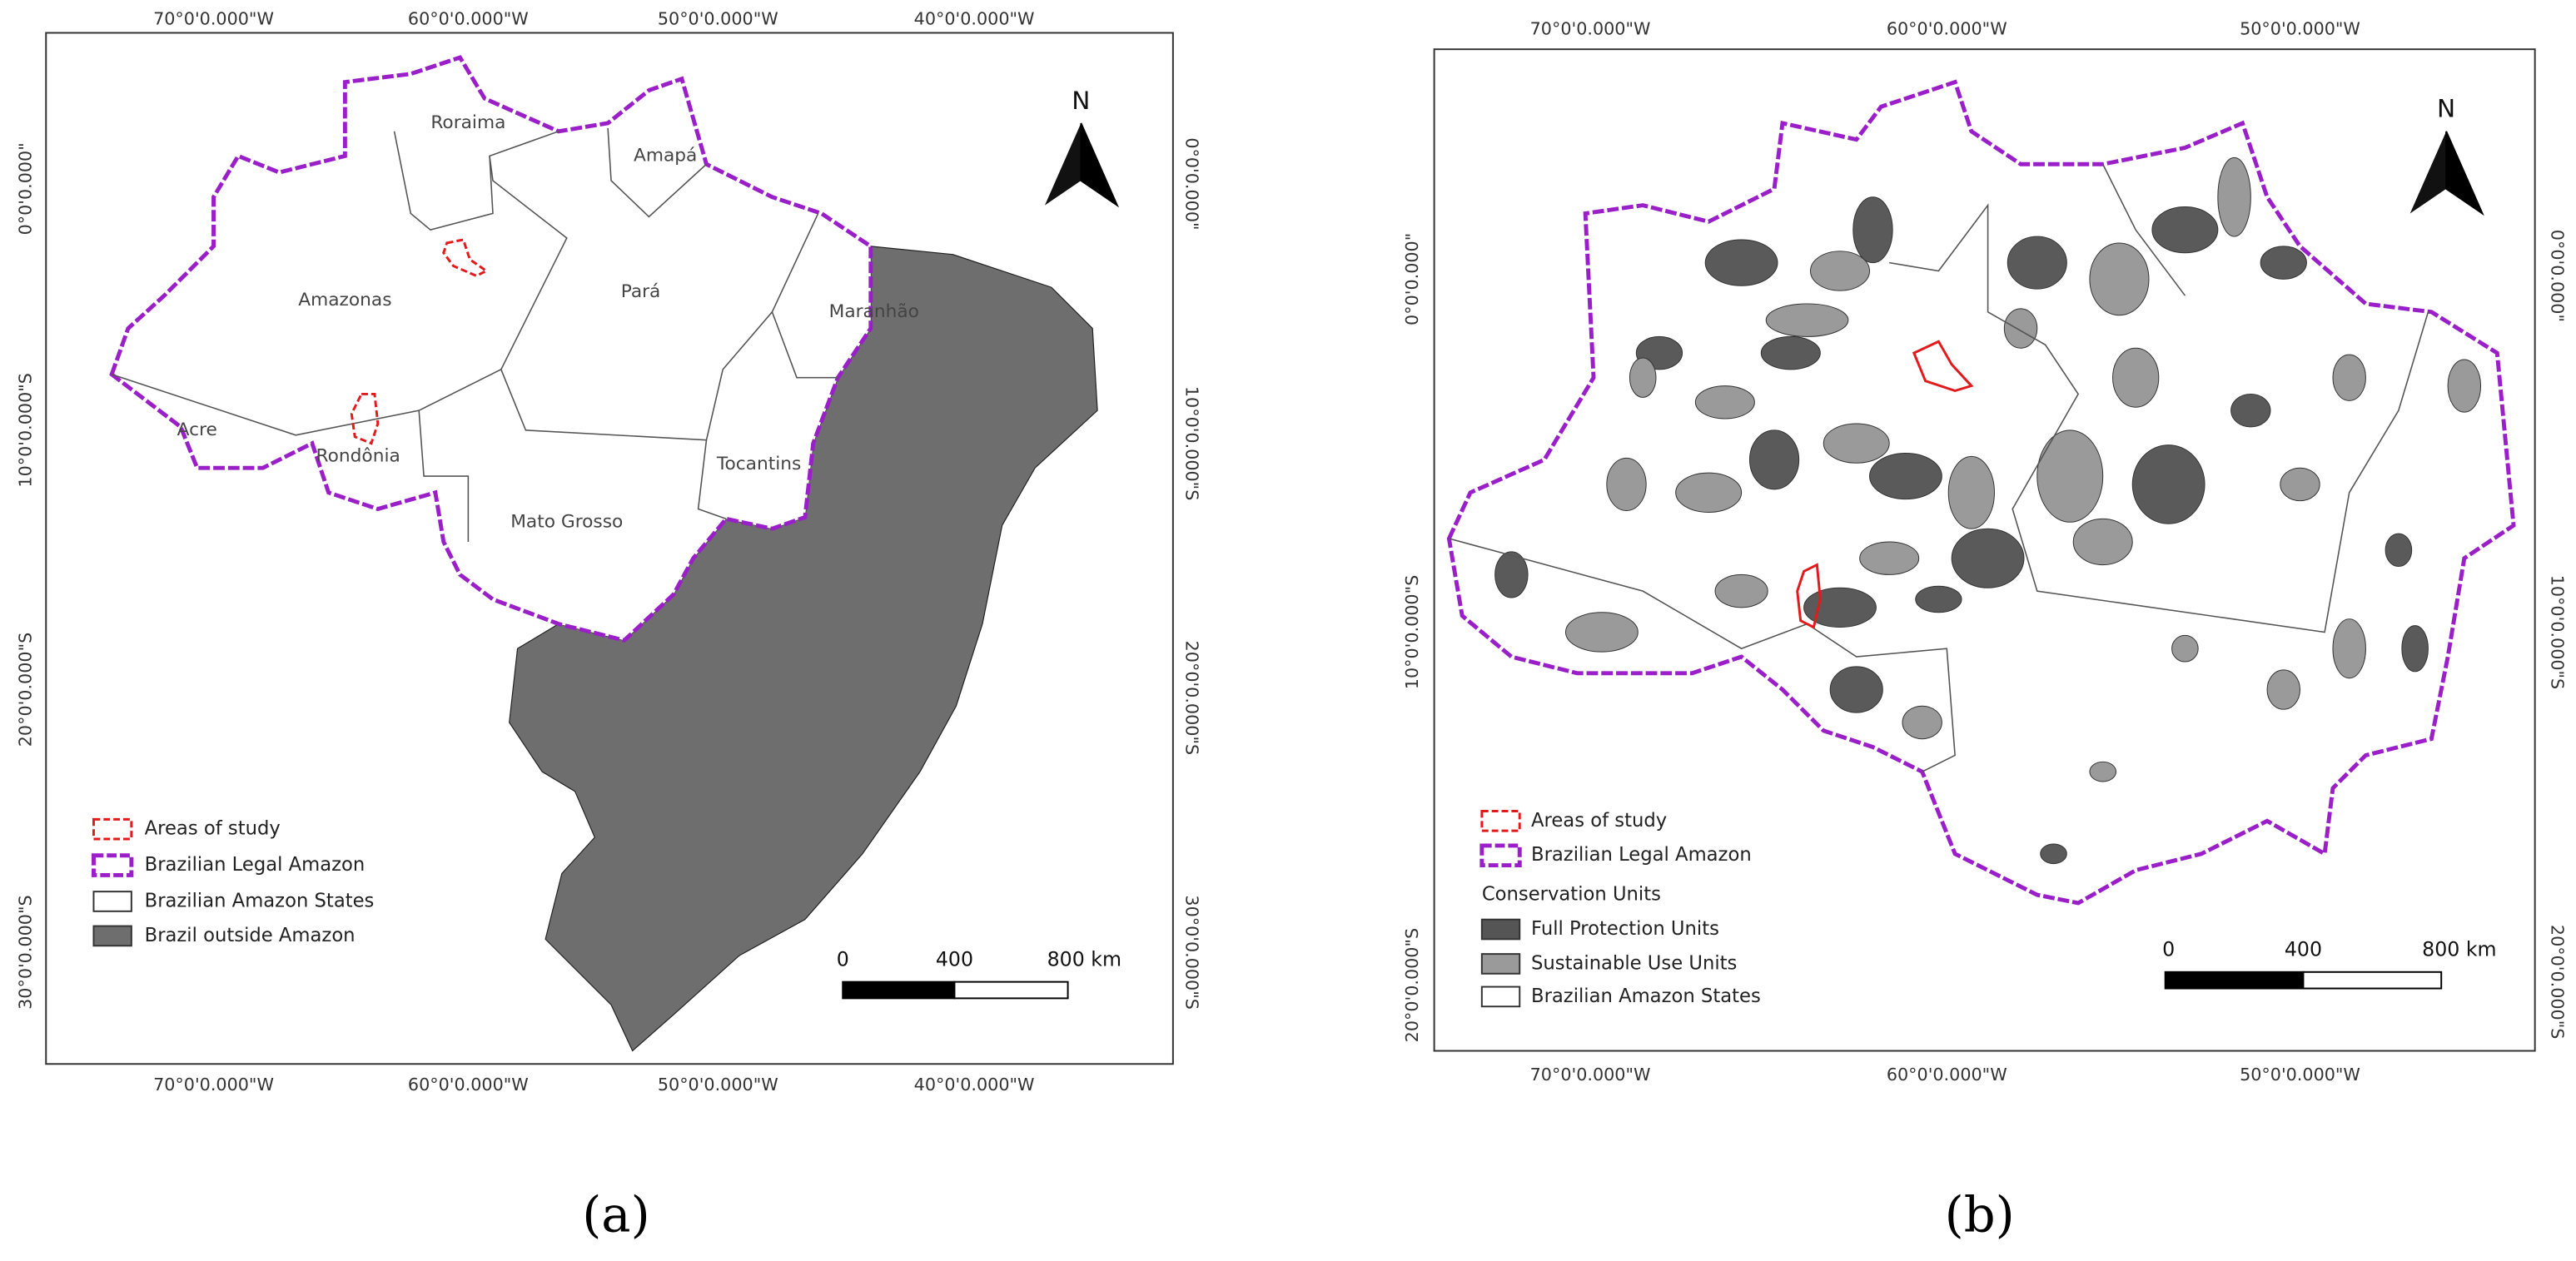 The height and width of the screenshot is (1261, 2576). Describe the element at coordinates (250, 935) in the screenshot. I see `legend-label: Brazil outside Amazon` at that location.